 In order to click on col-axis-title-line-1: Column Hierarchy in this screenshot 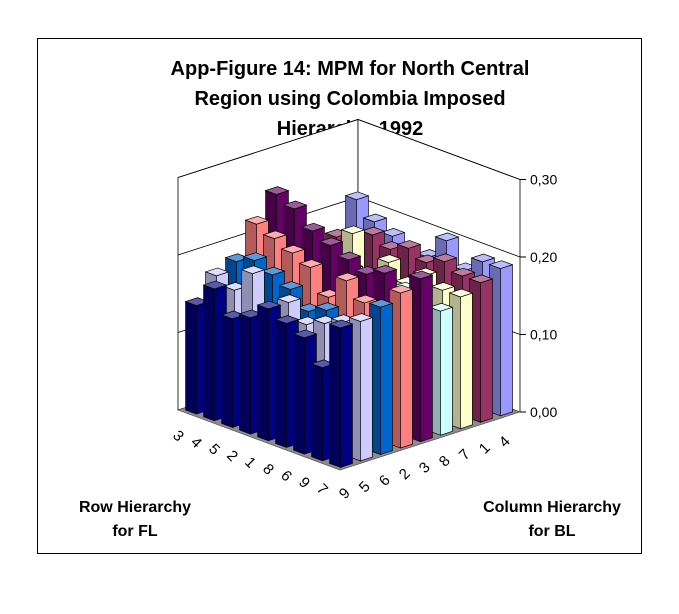, I will do `click(552, 507)`.